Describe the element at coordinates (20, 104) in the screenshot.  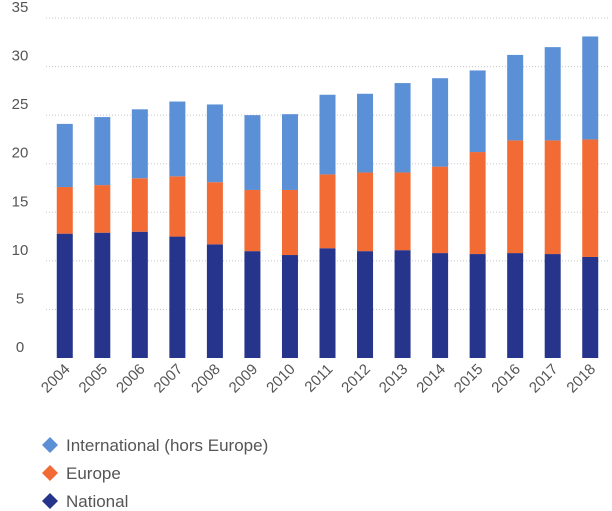
I see `y-tick-label: 25` at that location.